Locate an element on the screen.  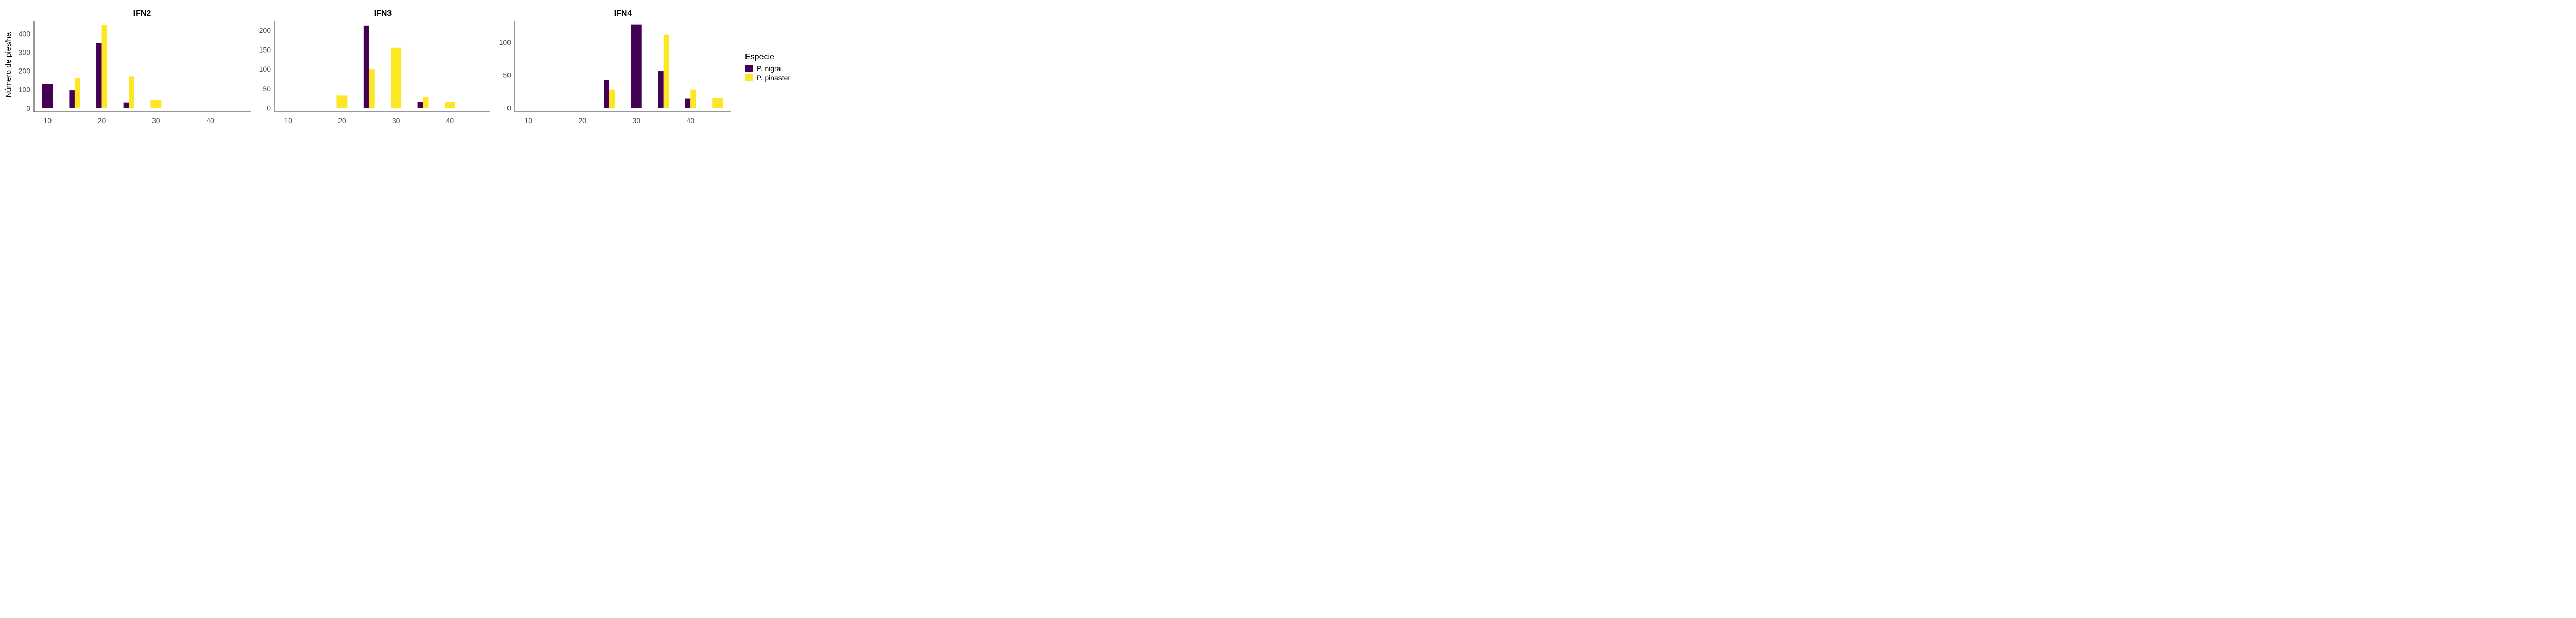
legend-label-p-nigra: P. nigra is located at coordinates (769, 68).